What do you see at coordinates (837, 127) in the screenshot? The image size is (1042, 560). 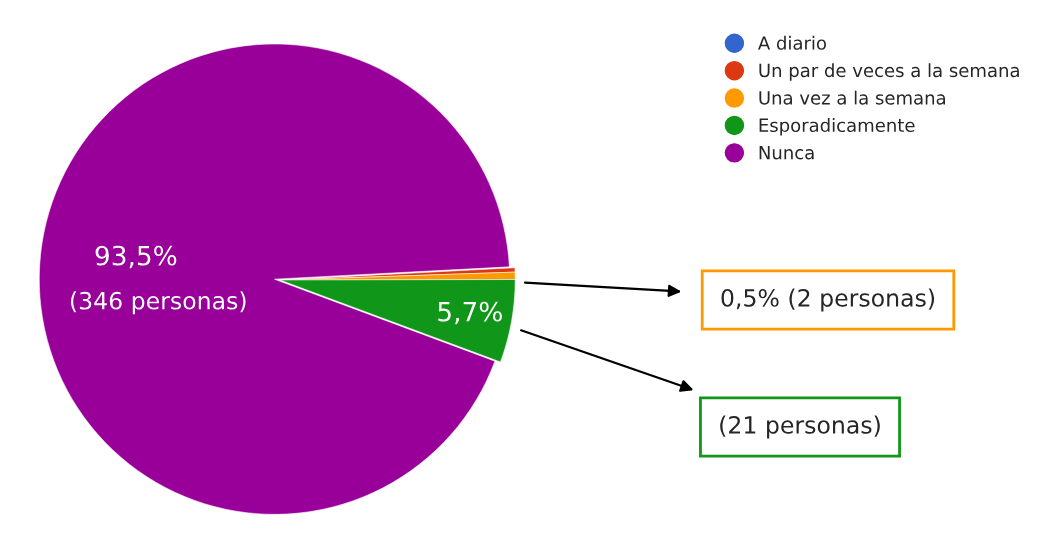 I see `legend-label: Esporadicamente` at bounding box center [837, 127].